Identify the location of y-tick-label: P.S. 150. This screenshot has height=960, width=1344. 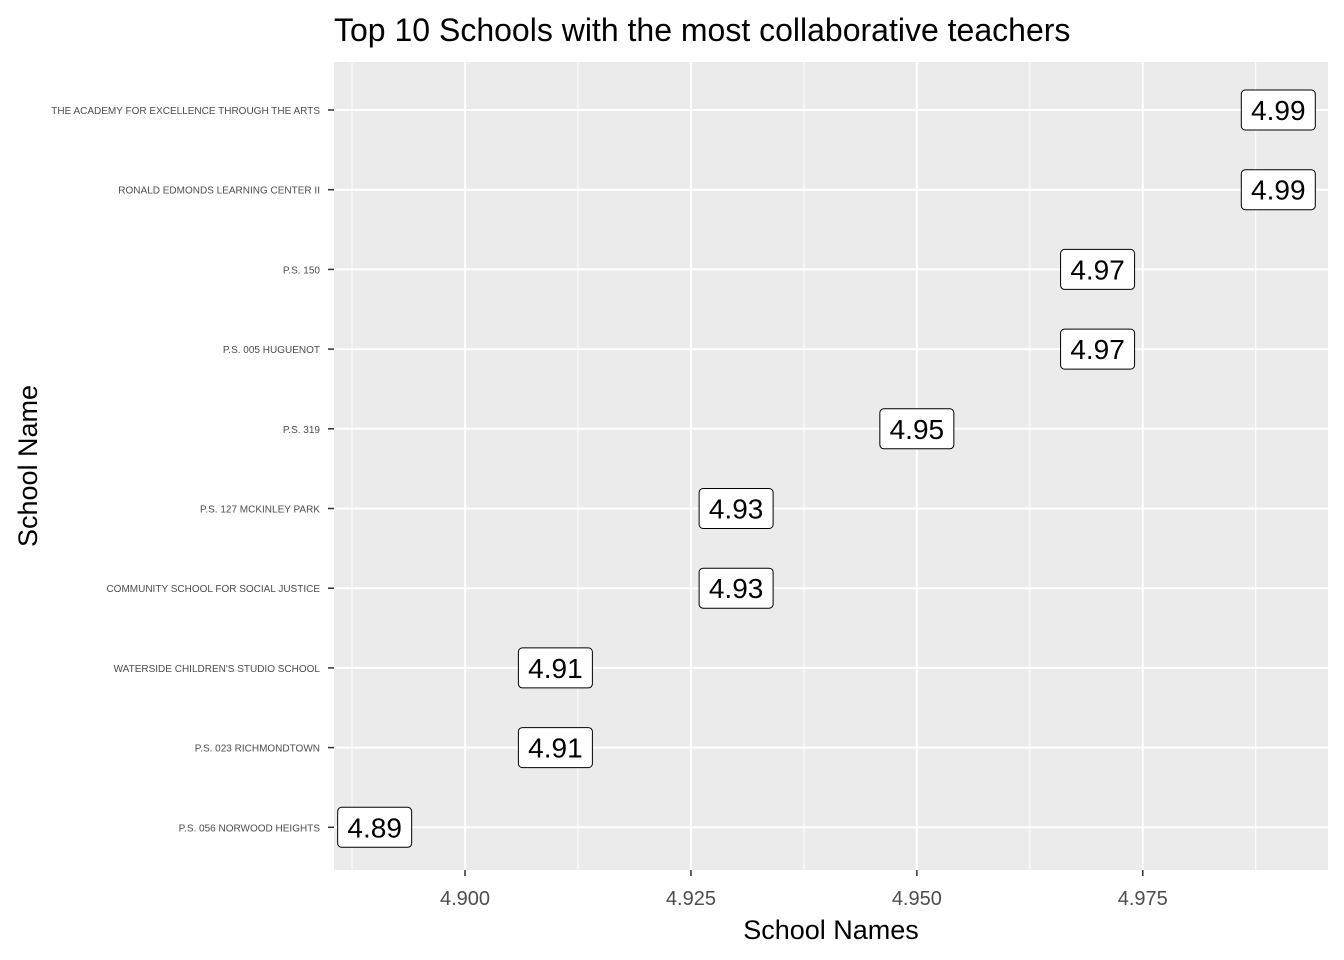
(302, 270).